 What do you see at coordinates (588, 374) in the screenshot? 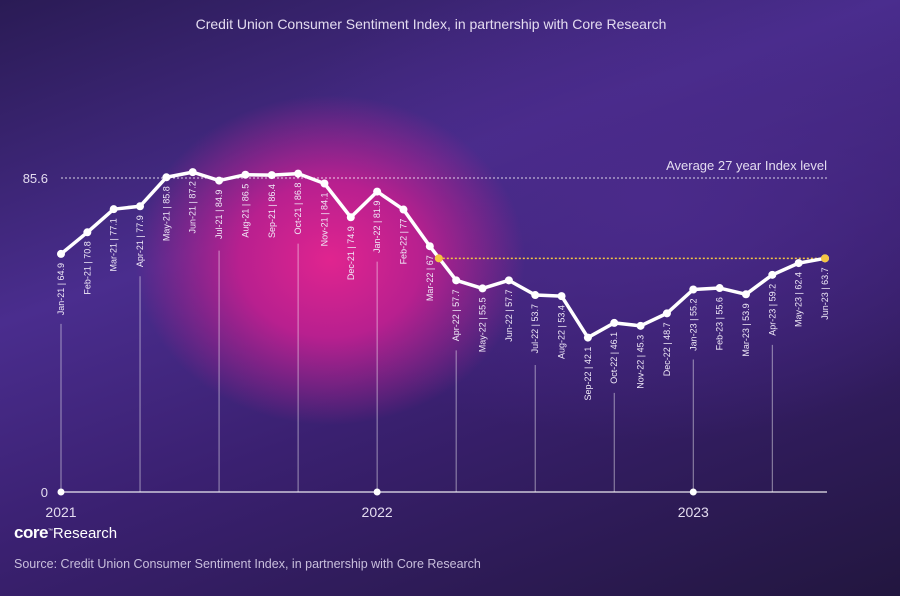
I see `data-label: Sep-22 | 42.1` at bounding box center [588, 374].